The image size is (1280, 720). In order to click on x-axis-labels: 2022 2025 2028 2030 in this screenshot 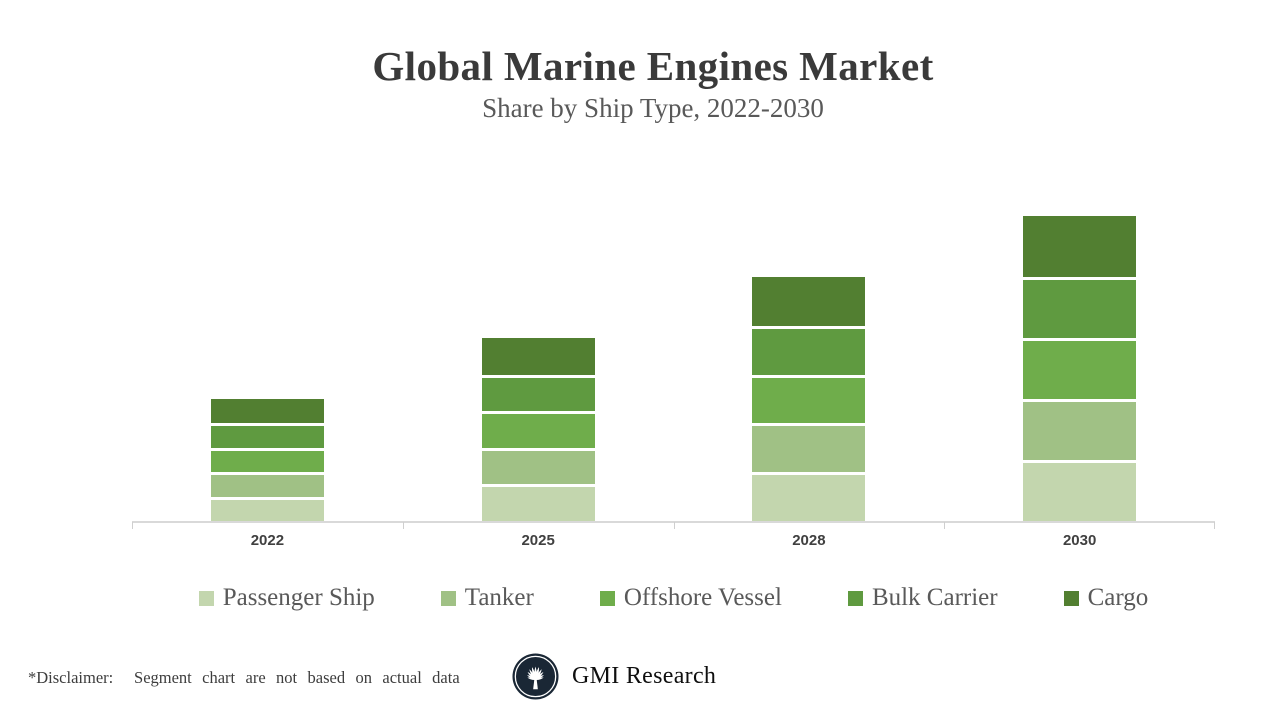, I will do `click(673, 540)`.